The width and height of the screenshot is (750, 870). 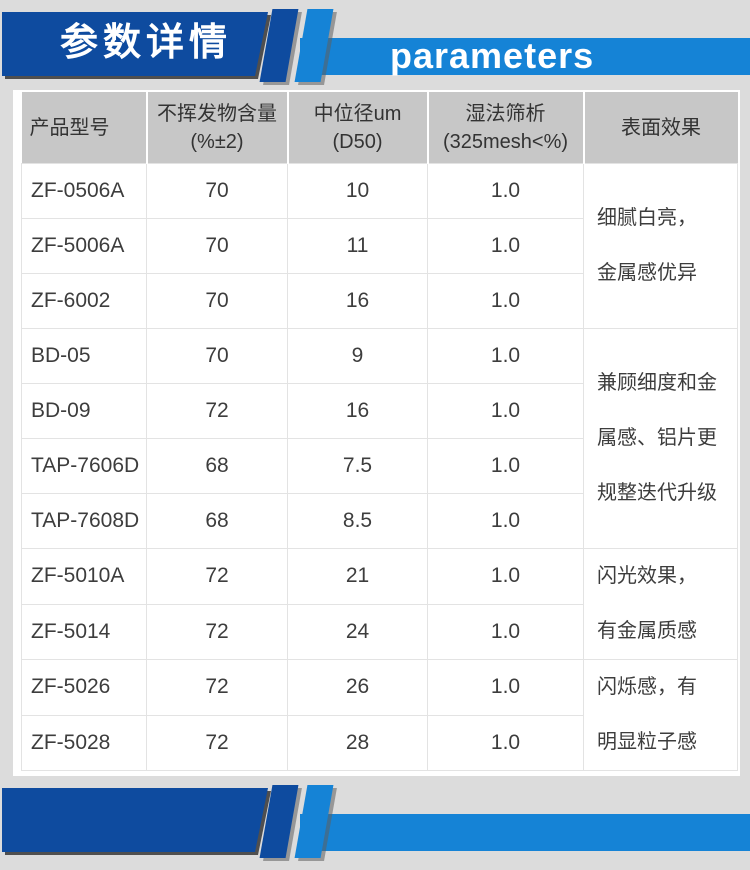 I want to click on col-header-nonvolatile: 不挥发物含量 (%±2), so click(x=216, y=128).